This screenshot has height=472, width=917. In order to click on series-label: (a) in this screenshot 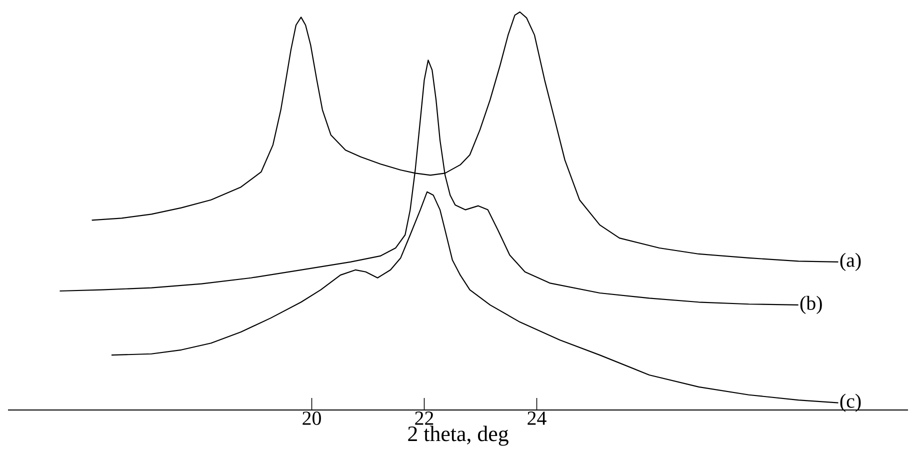, I will do `click(850, 261)`.